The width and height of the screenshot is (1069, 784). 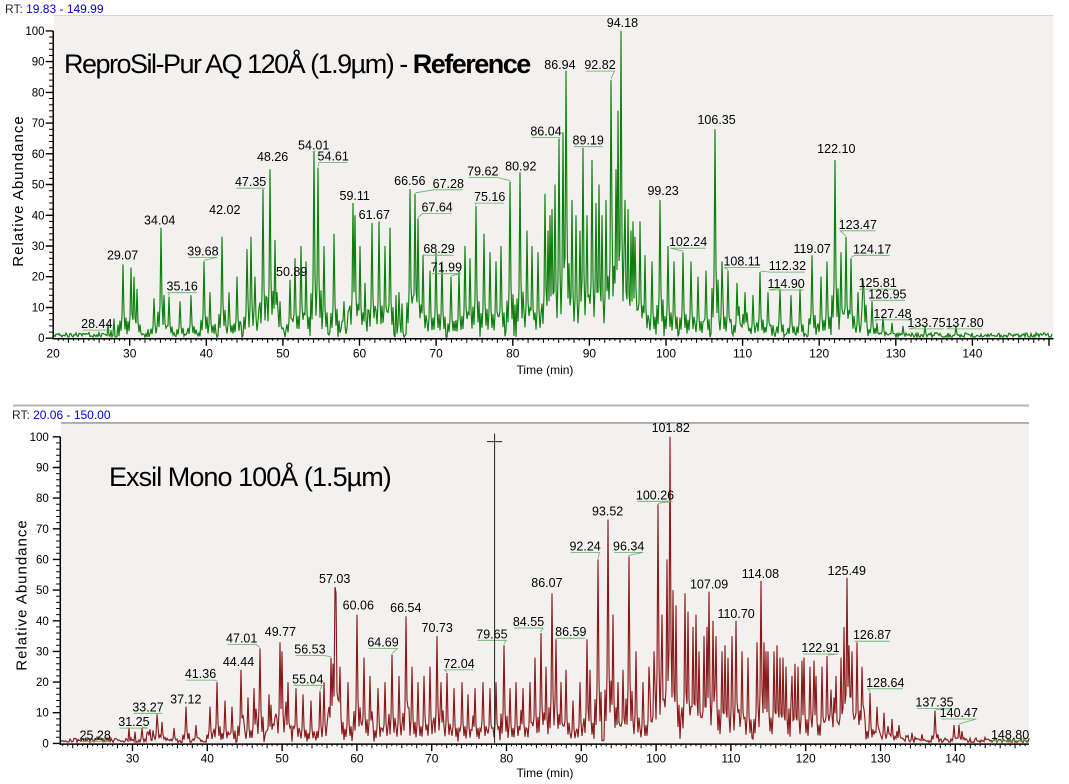 What do you see at coordinates (885, 683) in the screenshot?
I see `svg-text: 128.64` at bounding box center [885, 683].